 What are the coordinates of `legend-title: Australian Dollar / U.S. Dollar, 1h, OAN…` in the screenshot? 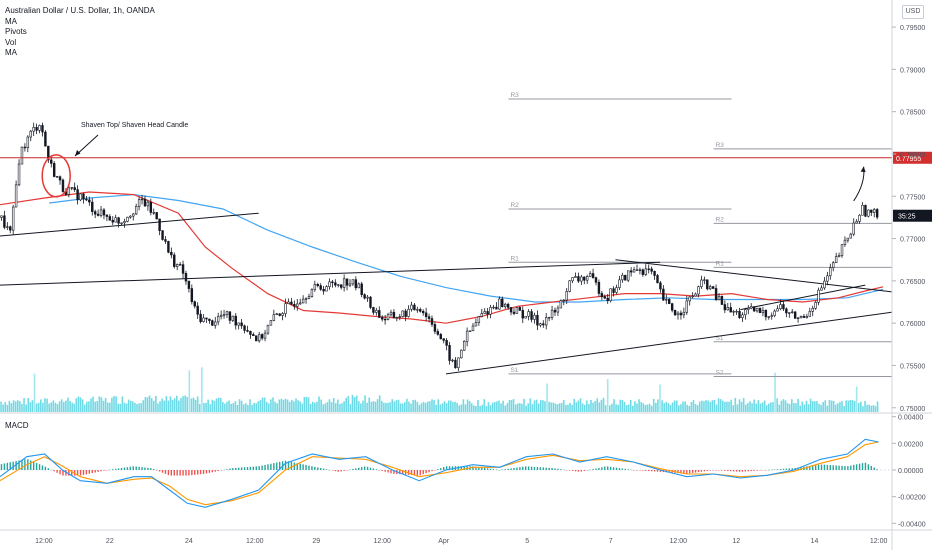 It's located at (80, 10).